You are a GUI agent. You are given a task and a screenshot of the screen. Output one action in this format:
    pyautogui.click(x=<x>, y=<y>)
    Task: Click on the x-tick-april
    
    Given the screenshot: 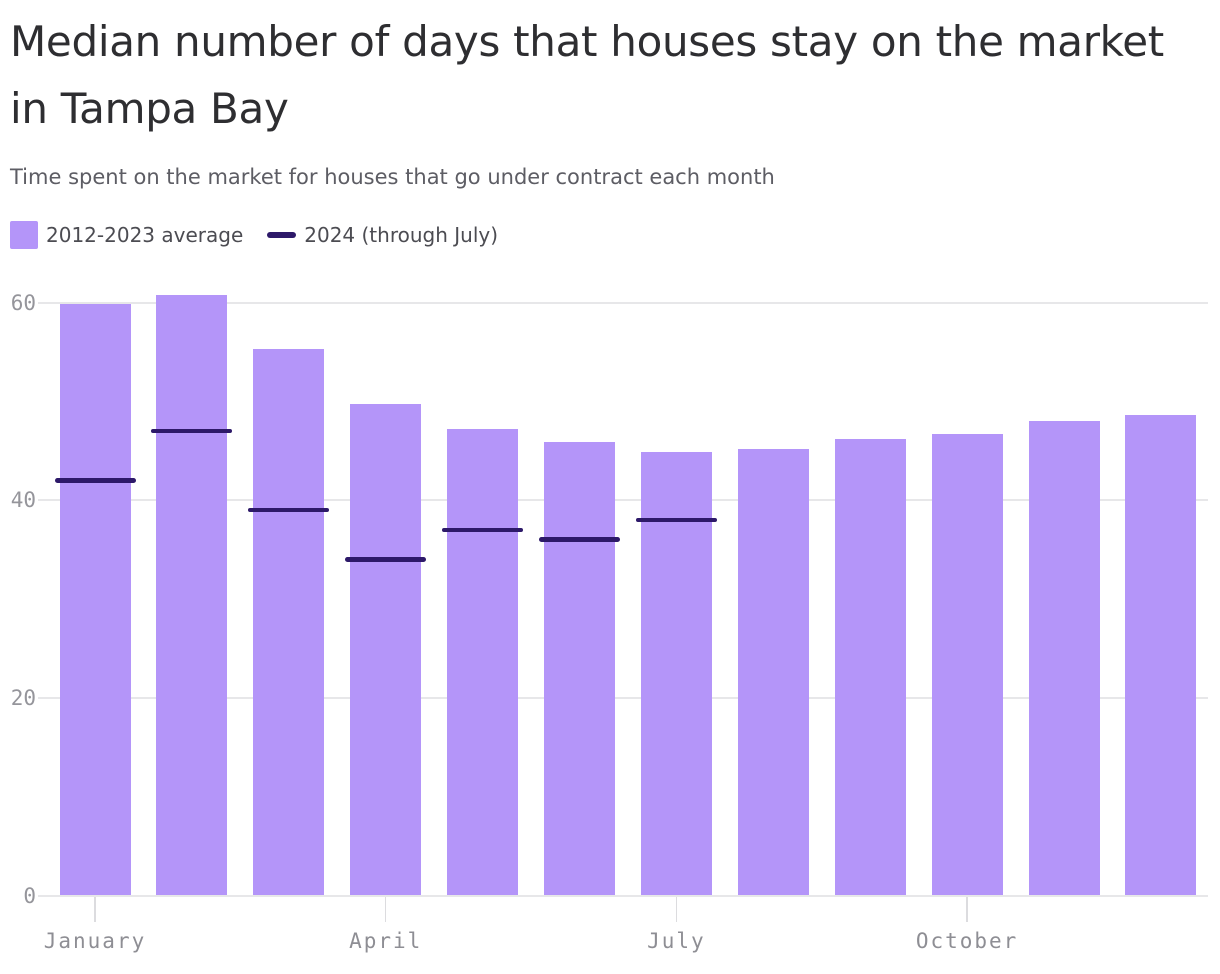 What is the action you would take?
    pyautogui.click(x=385, y=909)
    